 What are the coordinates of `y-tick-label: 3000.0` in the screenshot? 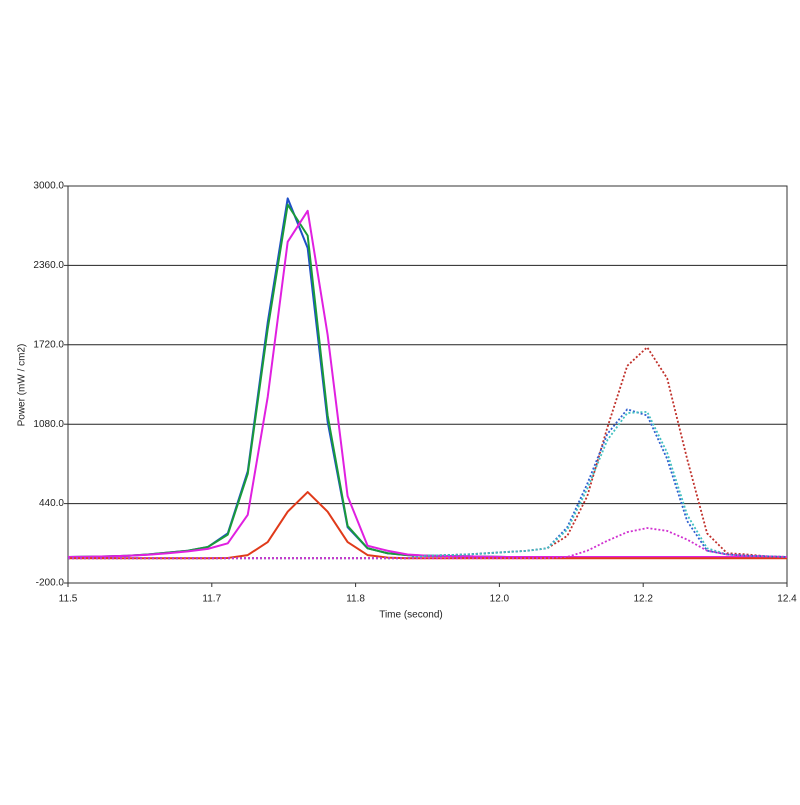 It's located at (48, 186).